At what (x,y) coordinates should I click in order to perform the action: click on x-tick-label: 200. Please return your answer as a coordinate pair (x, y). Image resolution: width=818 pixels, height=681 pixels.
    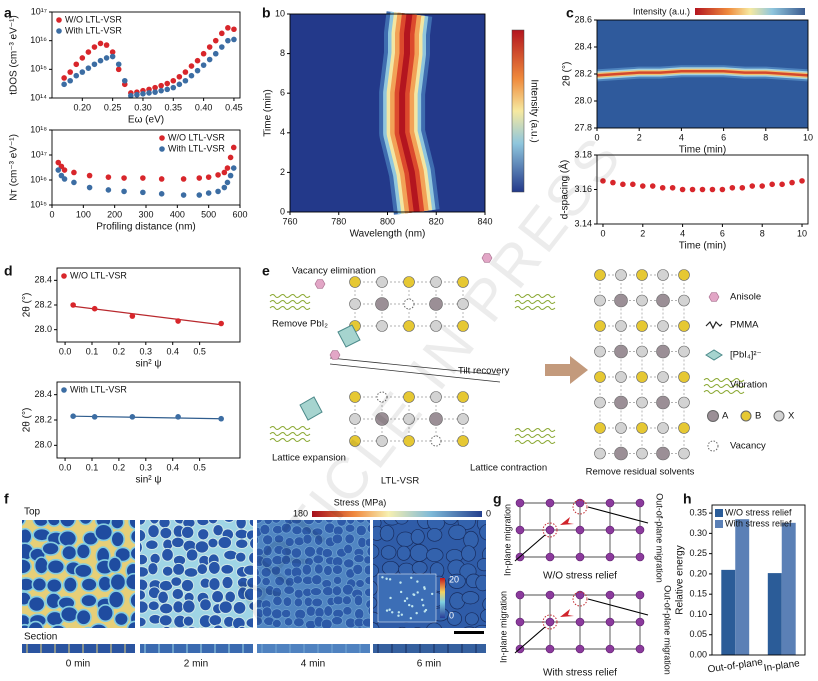
    Looking at the image, I should click on (114, 214).